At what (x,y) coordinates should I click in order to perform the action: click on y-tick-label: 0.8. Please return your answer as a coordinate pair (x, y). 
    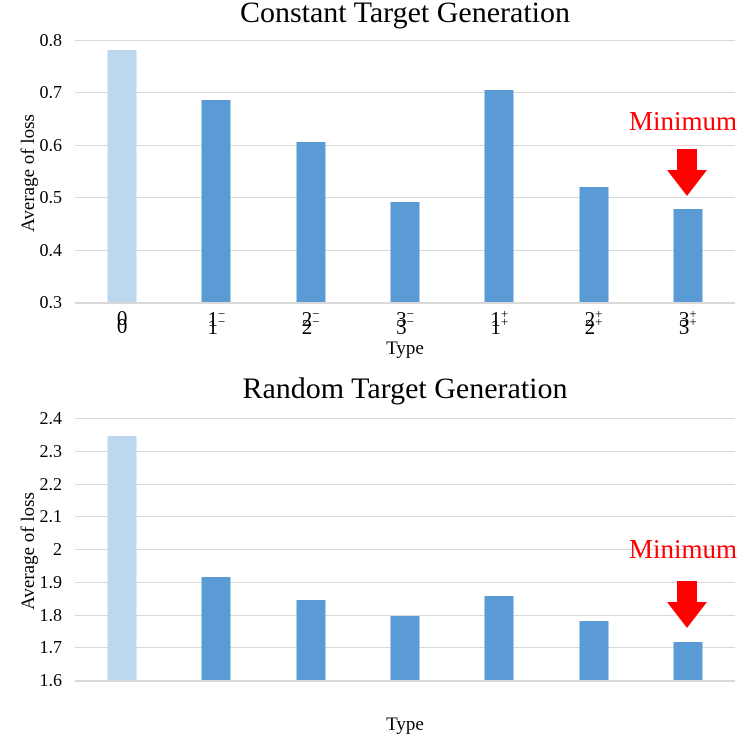
    Looking at the image, I should click on (51, 40).